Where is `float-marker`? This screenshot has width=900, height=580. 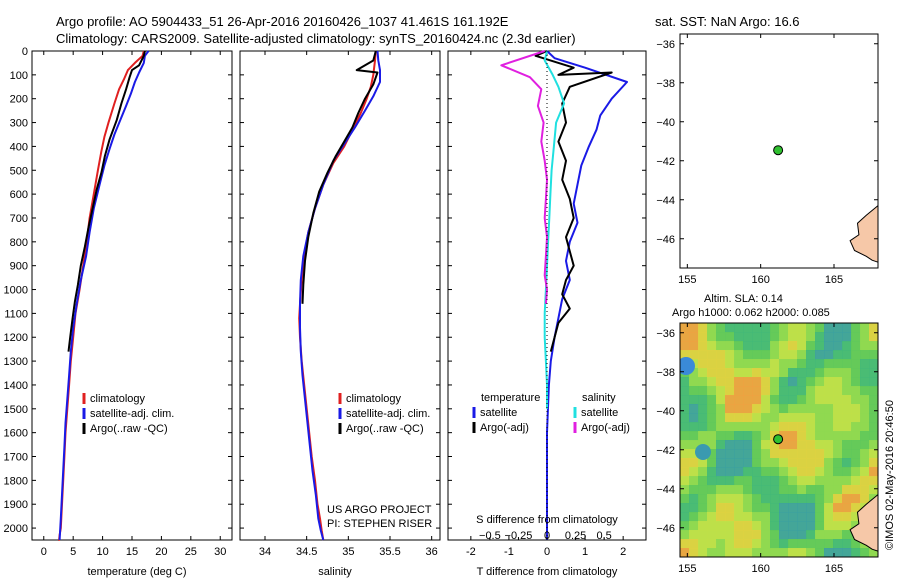 float-marker is located at coordinates (778, 439).